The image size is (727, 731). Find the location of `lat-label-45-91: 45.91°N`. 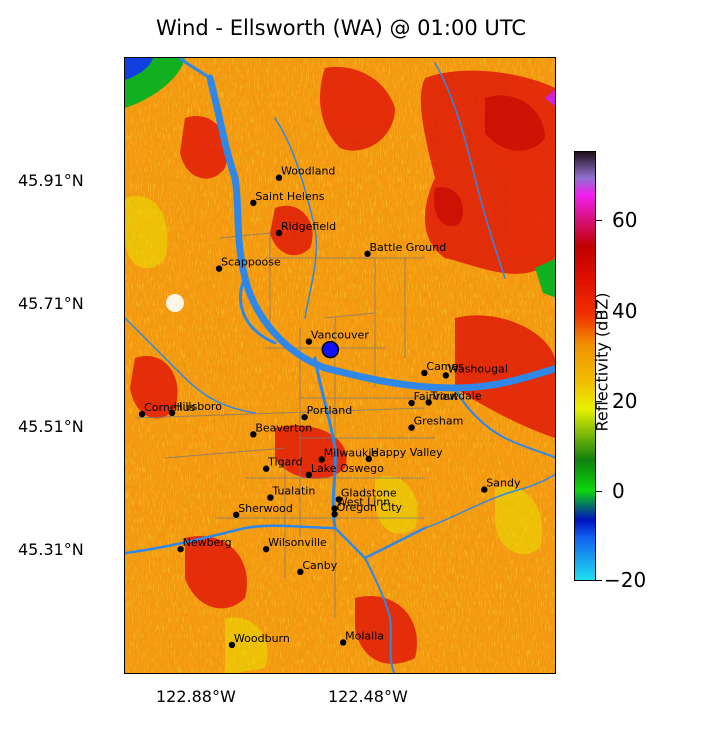

lat-label-45-91: 45.91°N is located at coordinates (51, 180).